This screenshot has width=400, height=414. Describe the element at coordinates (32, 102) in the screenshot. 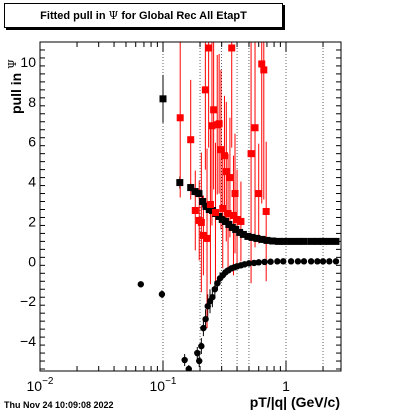

I see `y-tick-label: 8` at that location.